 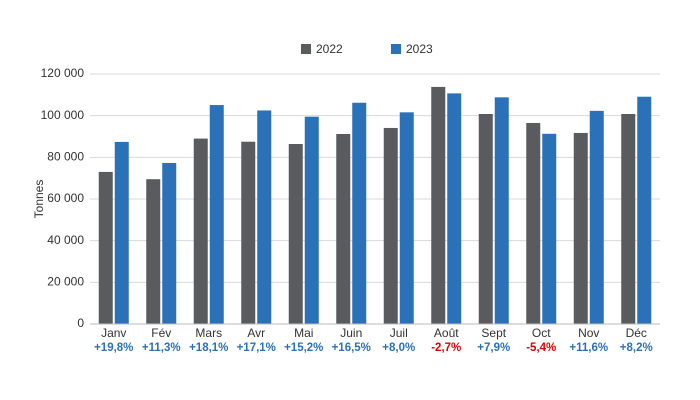 I want to click on annotation: +11,6%, so click(x=588, y=348).